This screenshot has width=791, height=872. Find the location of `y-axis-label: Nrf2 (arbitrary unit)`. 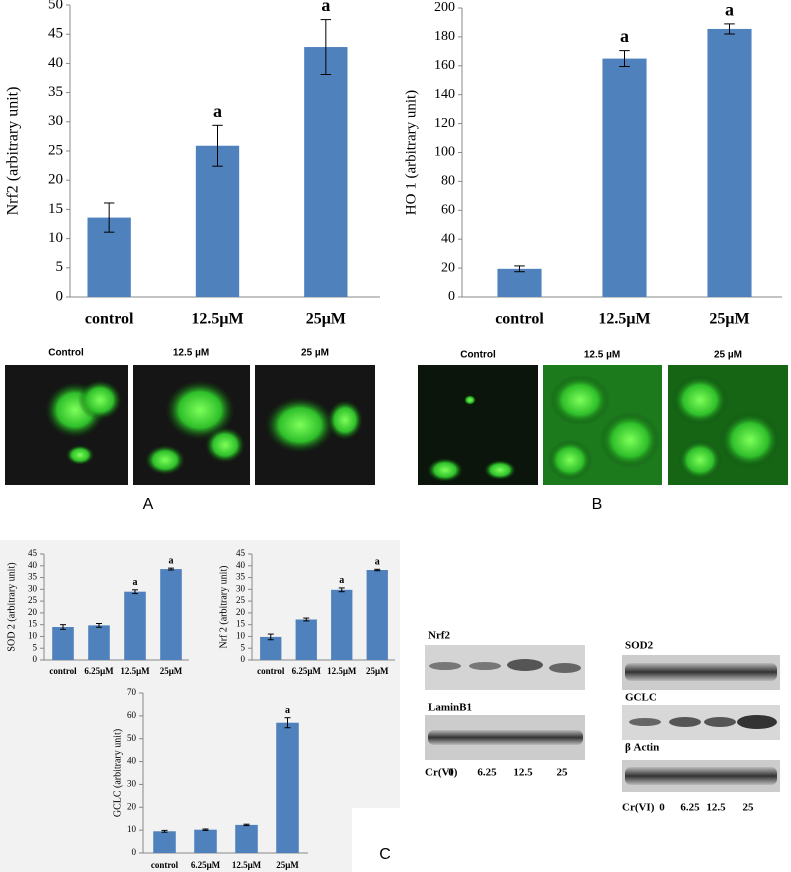

y-axis-label: Nrf2 (arbitrary unit) is located at coordinates (13, 151).